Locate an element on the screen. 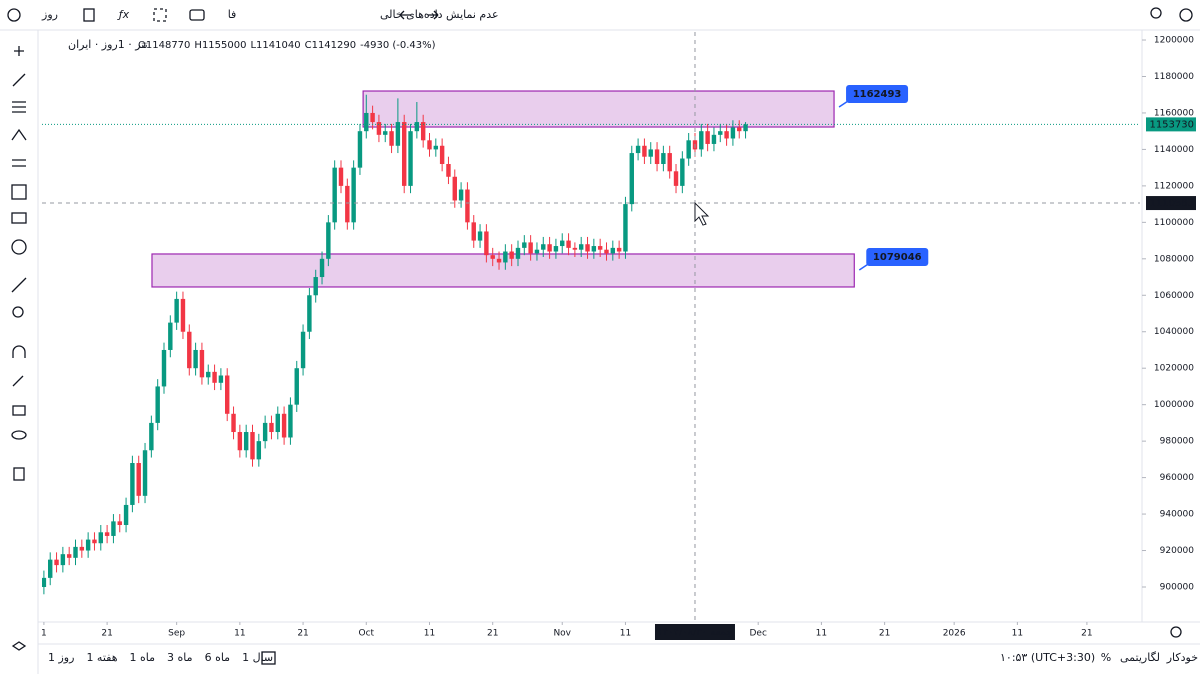 This screenshot has width=1200, height=674. interval: روز is located at coordinates (49, 14).